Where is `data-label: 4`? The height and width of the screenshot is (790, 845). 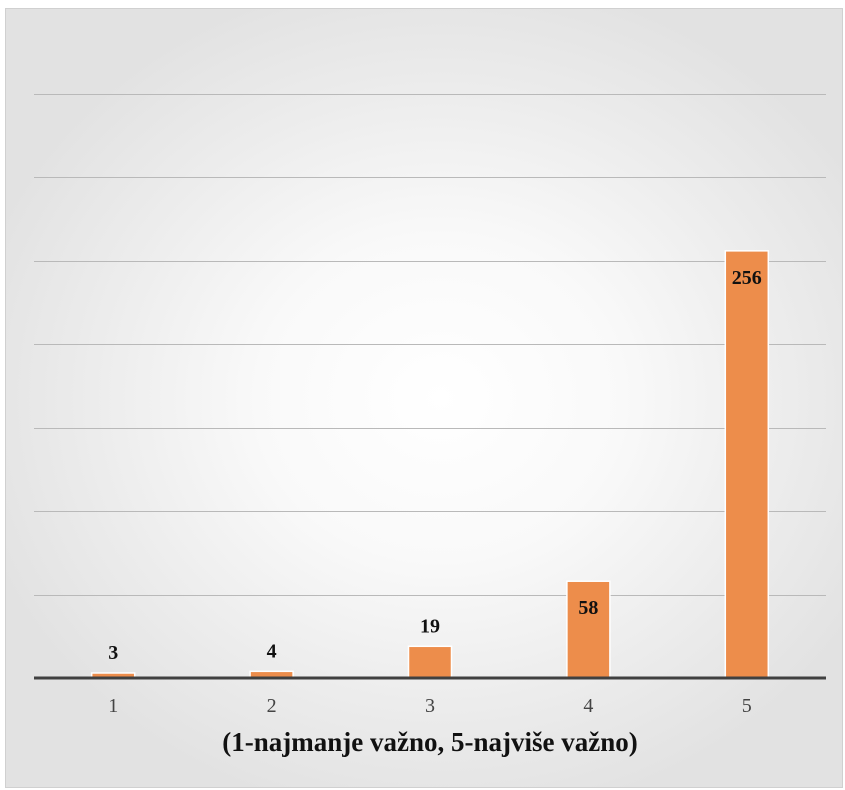
data-label: 4 is located at coordinates (272, 651).